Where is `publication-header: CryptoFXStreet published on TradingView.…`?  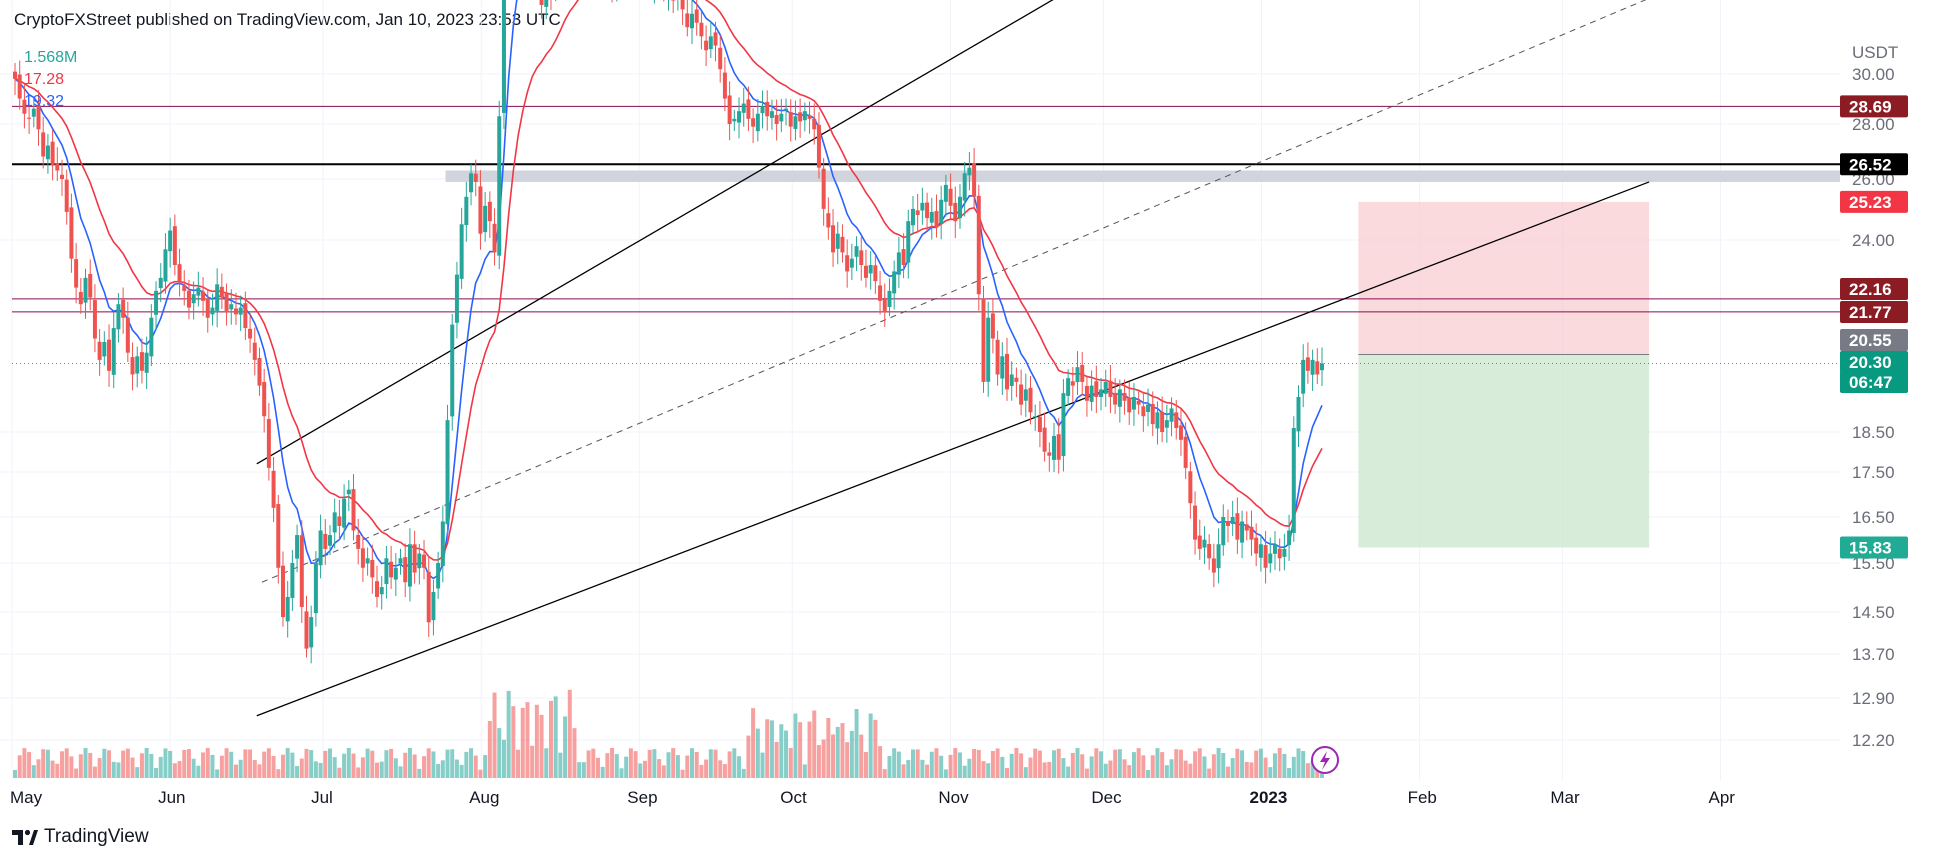
publication-header: CryptoFXStreet published on TradingView.… is located at coordinates (287, 19).